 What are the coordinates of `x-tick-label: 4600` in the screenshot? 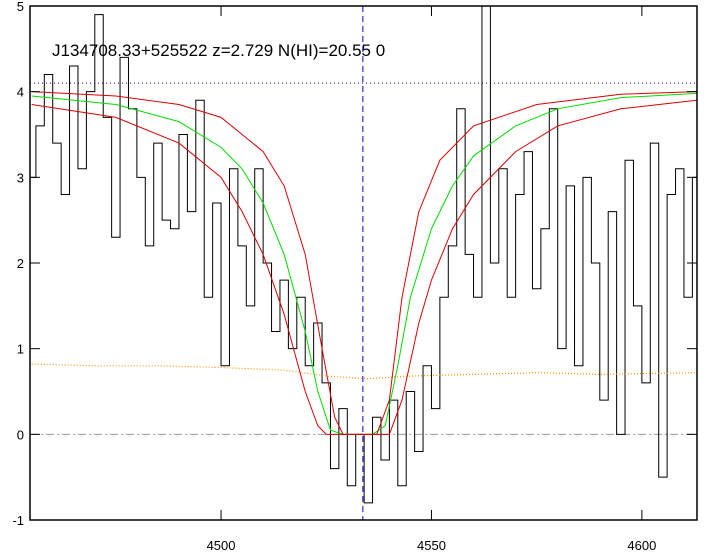 It's located at (641, 545).